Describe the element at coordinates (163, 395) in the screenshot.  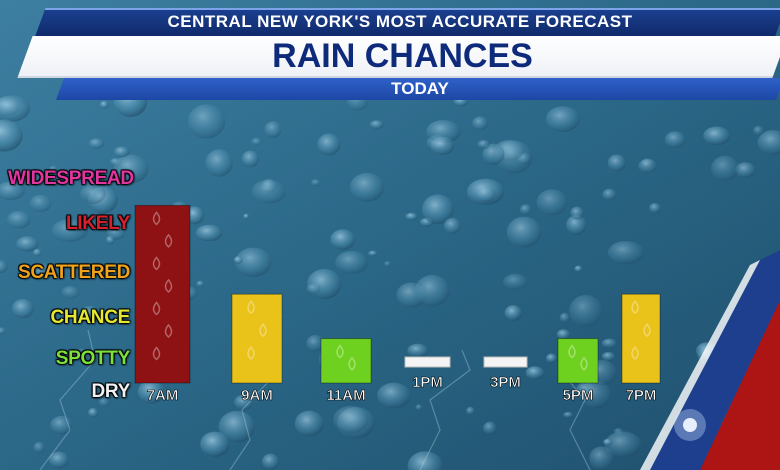
I see `tick-label-7am: 7AM` at that location.